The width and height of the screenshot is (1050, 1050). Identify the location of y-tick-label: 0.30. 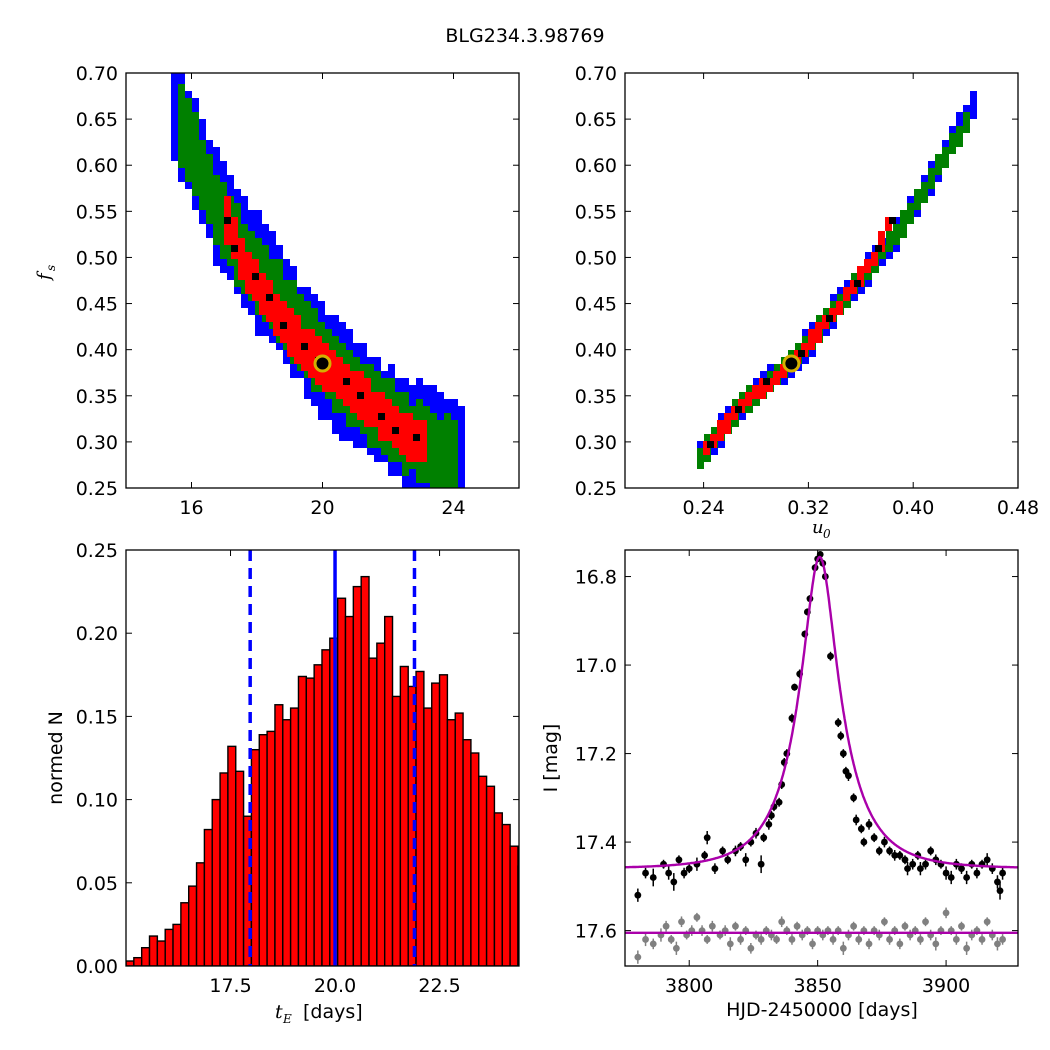
(97, 443).